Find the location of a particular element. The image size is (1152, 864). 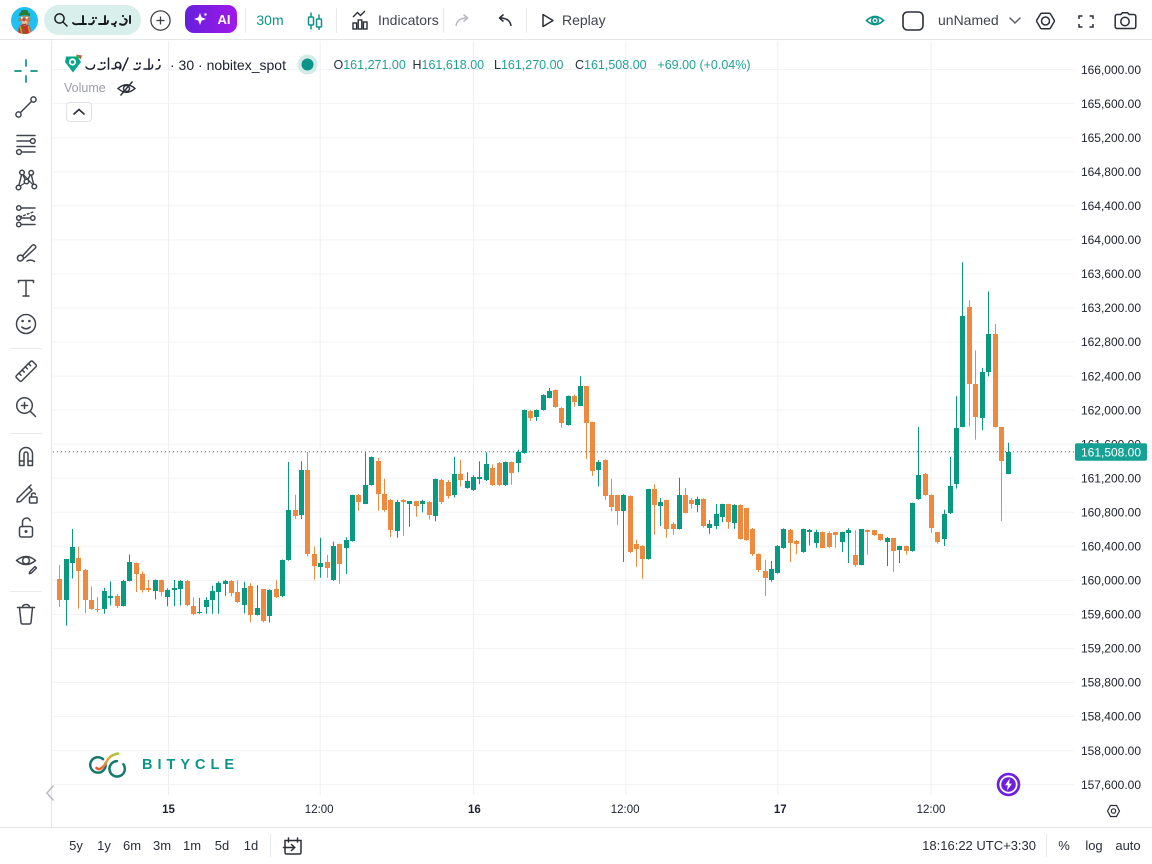

svg-text: 158,000.00 is located at coordinates (1111, 751).